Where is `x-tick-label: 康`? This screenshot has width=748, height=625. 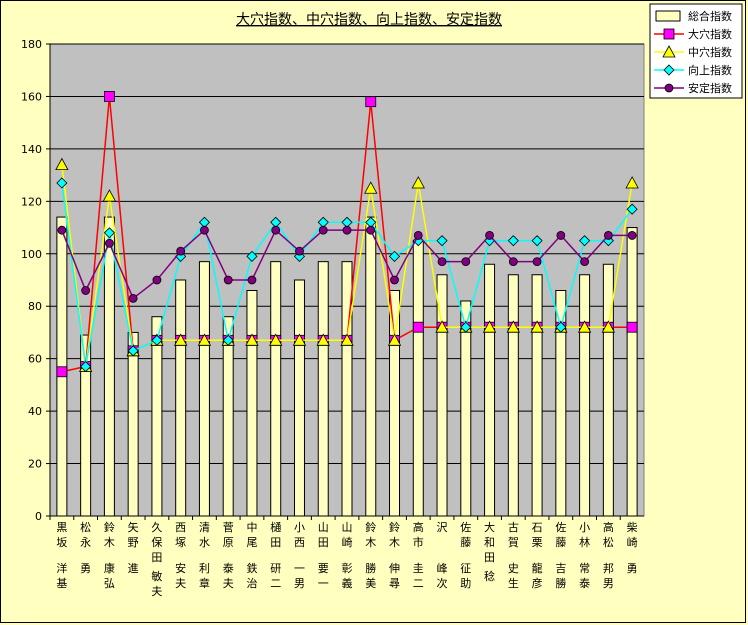 x-tick-label: 康 is located at coordinates (109, 568).